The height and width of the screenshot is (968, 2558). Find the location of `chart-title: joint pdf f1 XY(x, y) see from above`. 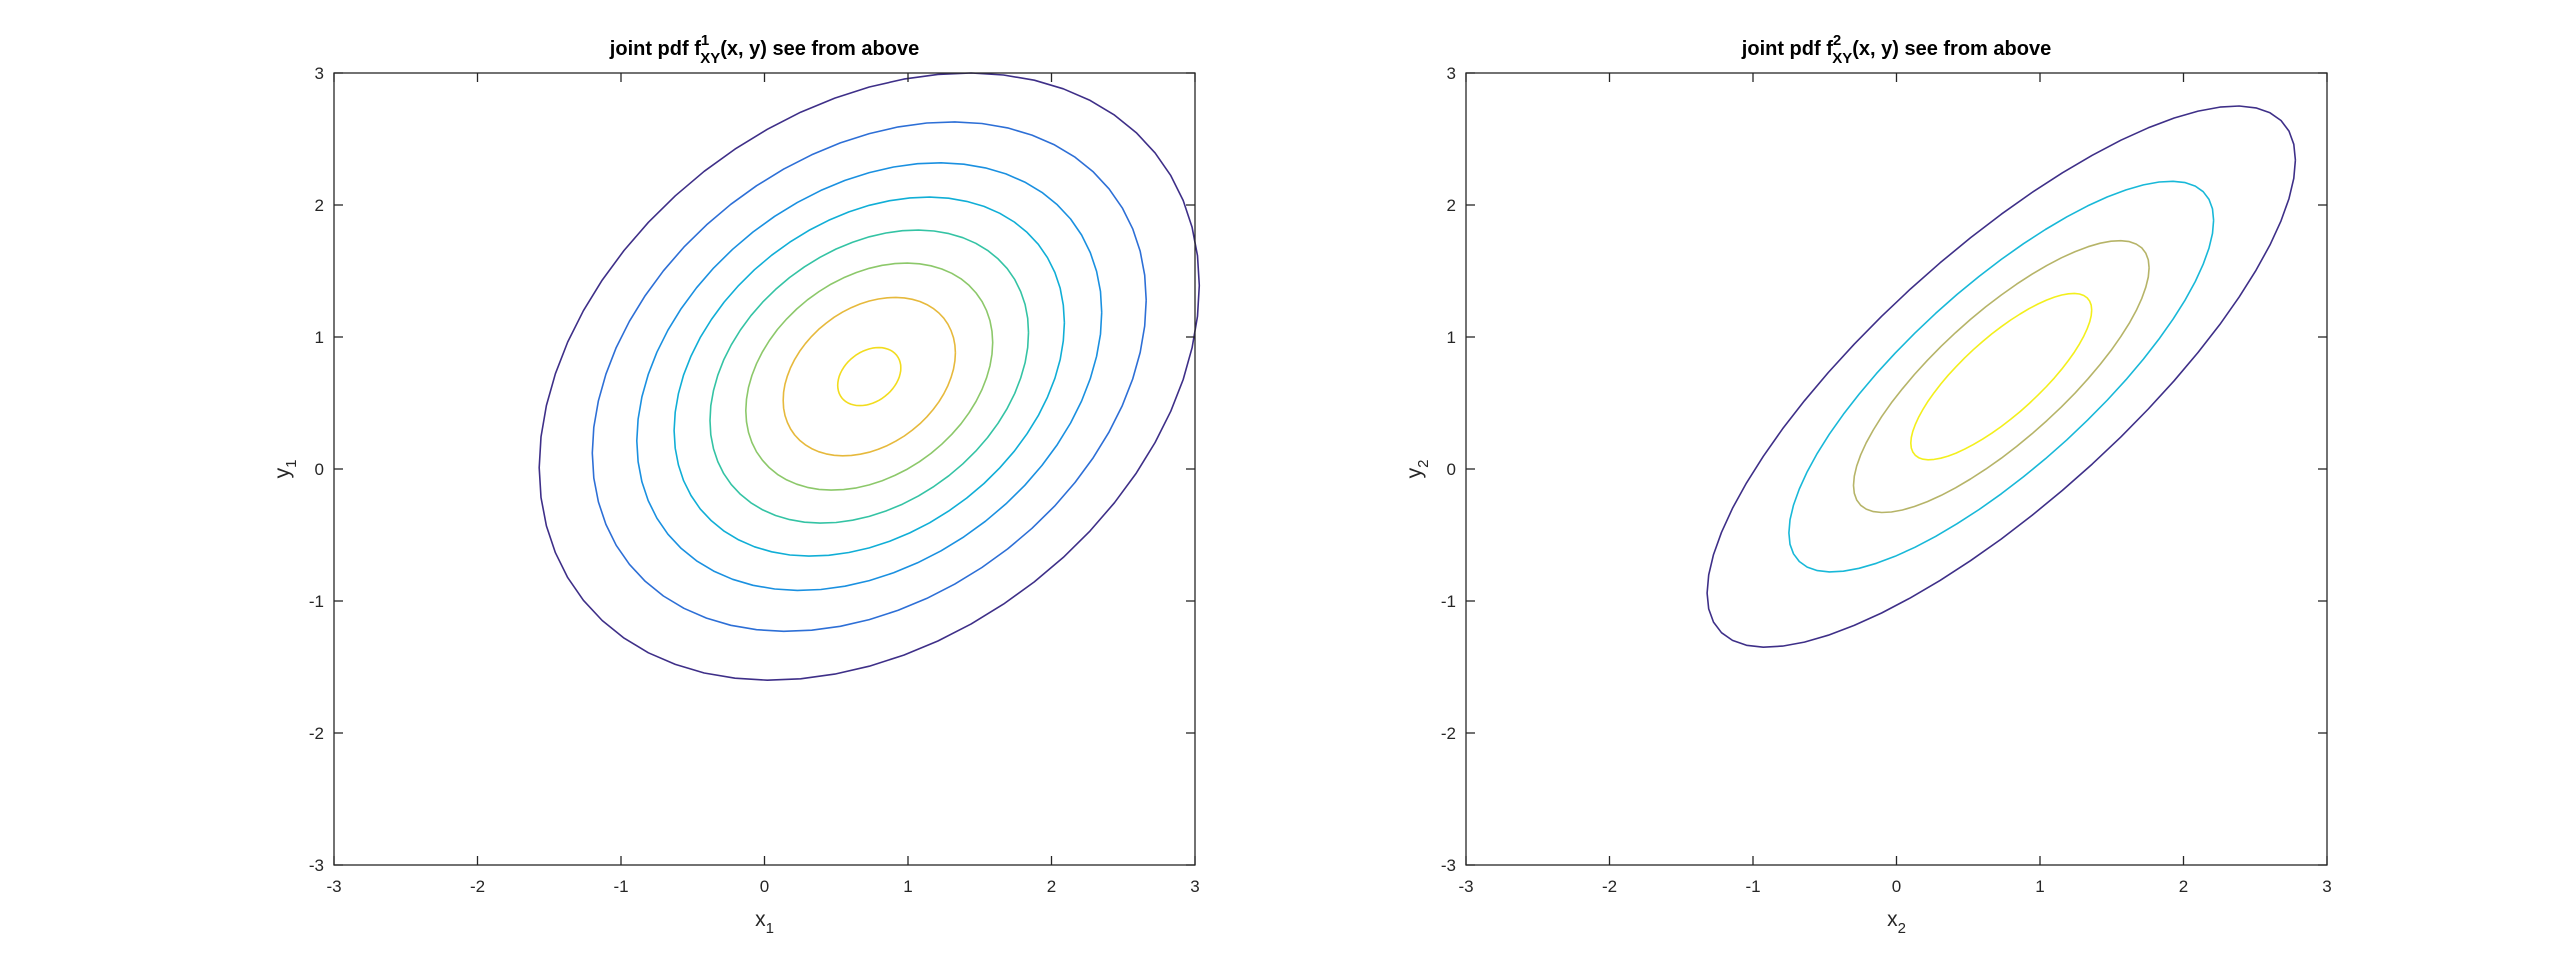

chart-title: joint pdf f1 XY(x, y) see from above is located at coordinates (764, 49).